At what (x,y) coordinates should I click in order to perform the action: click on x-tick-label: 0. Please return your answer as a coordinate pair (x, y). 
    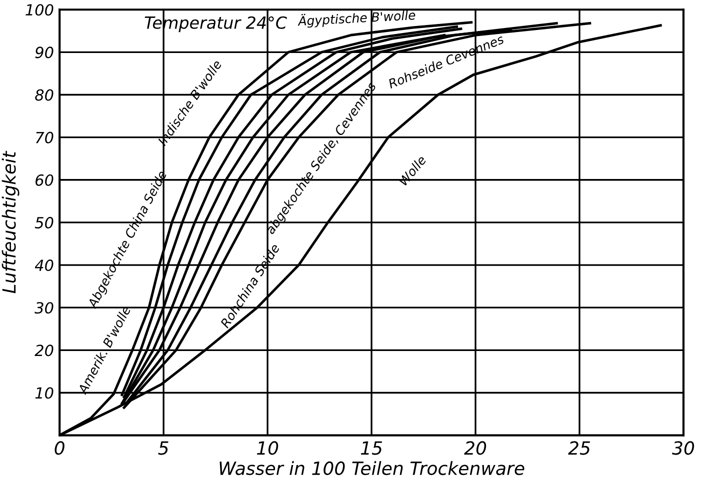
    Looking at the image, I should click on (59, 448).